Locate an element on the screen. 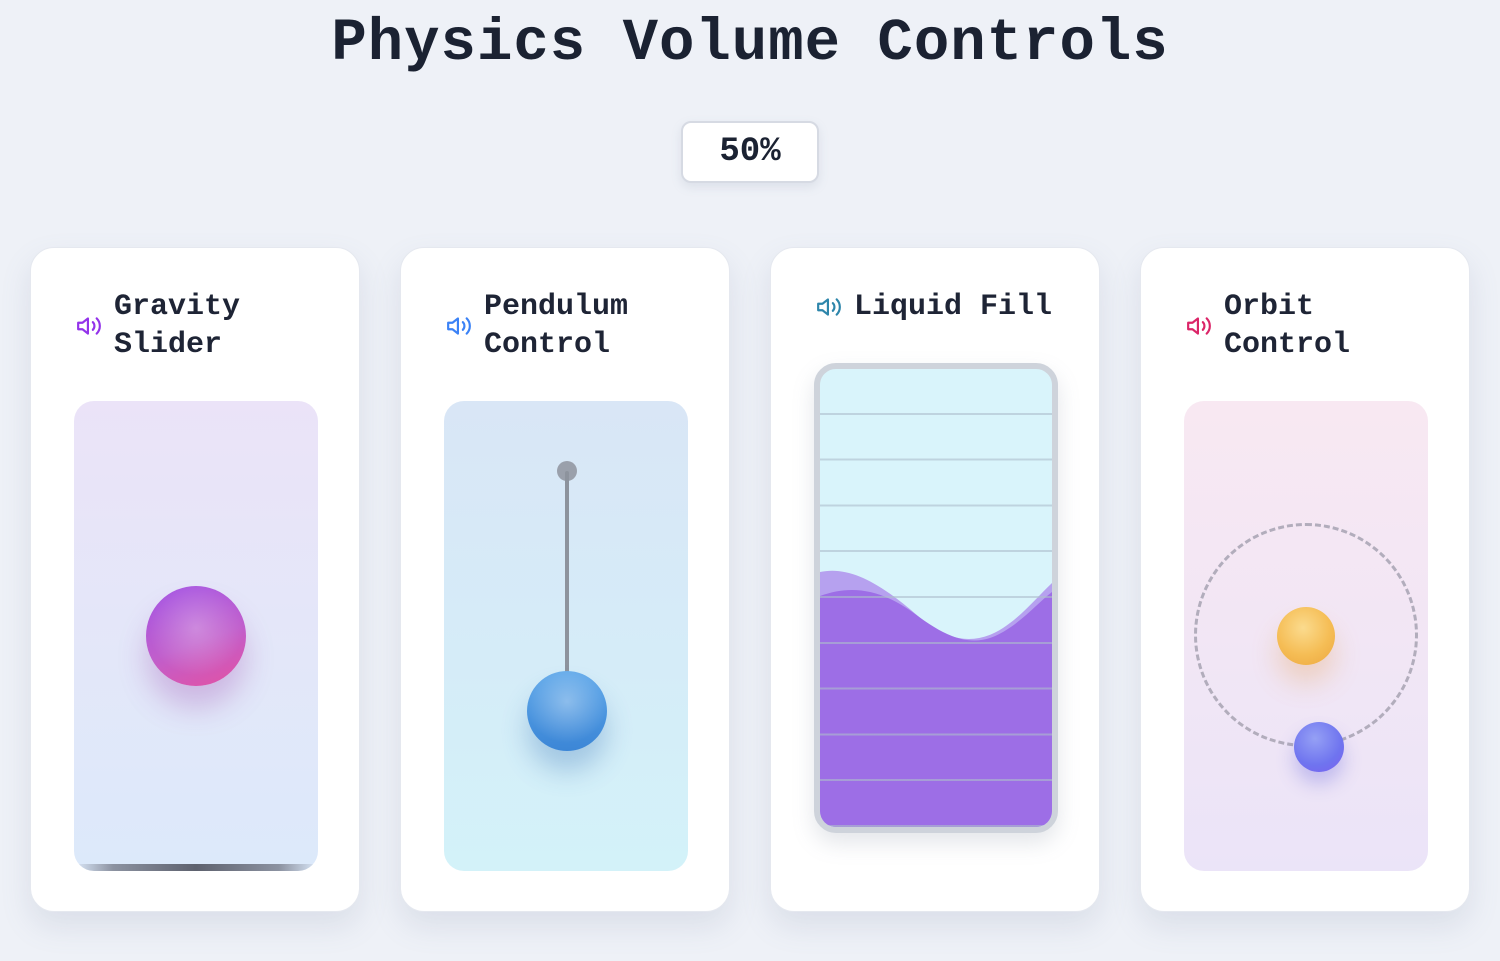 The width and height of the screenshot is (1500, 961). pendulum-bob-handle is located at coordinates (567, 711).